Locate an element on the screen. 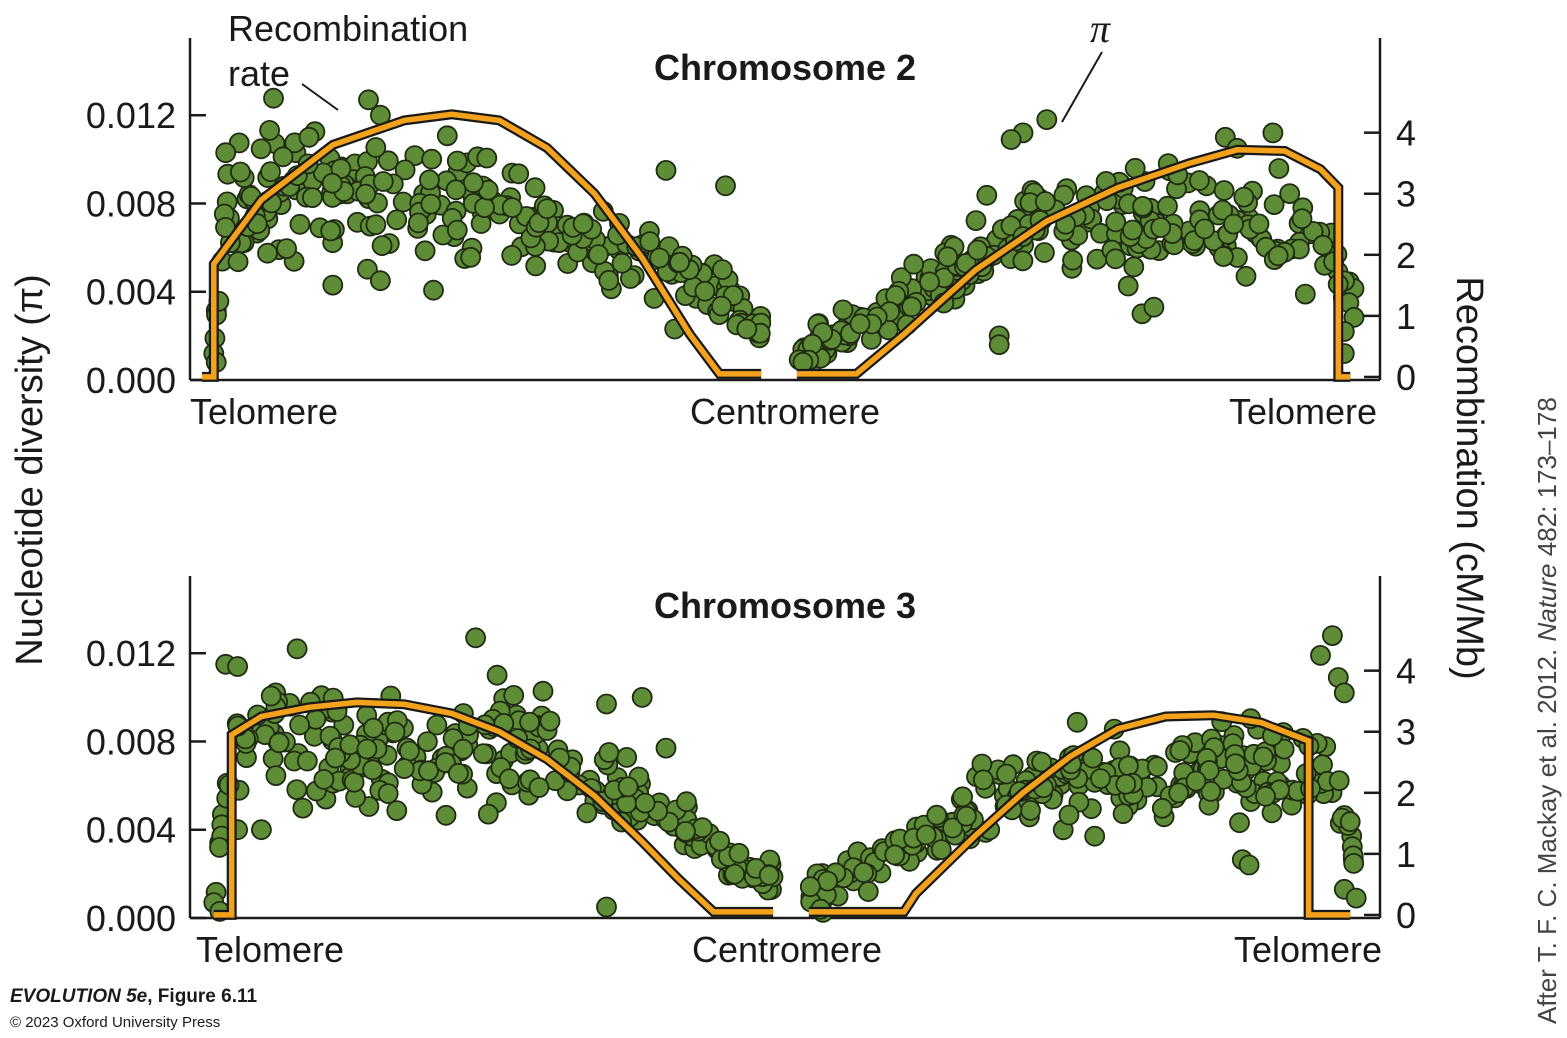  left-tick-label: 0.004 is located at coordinates (131, 830).